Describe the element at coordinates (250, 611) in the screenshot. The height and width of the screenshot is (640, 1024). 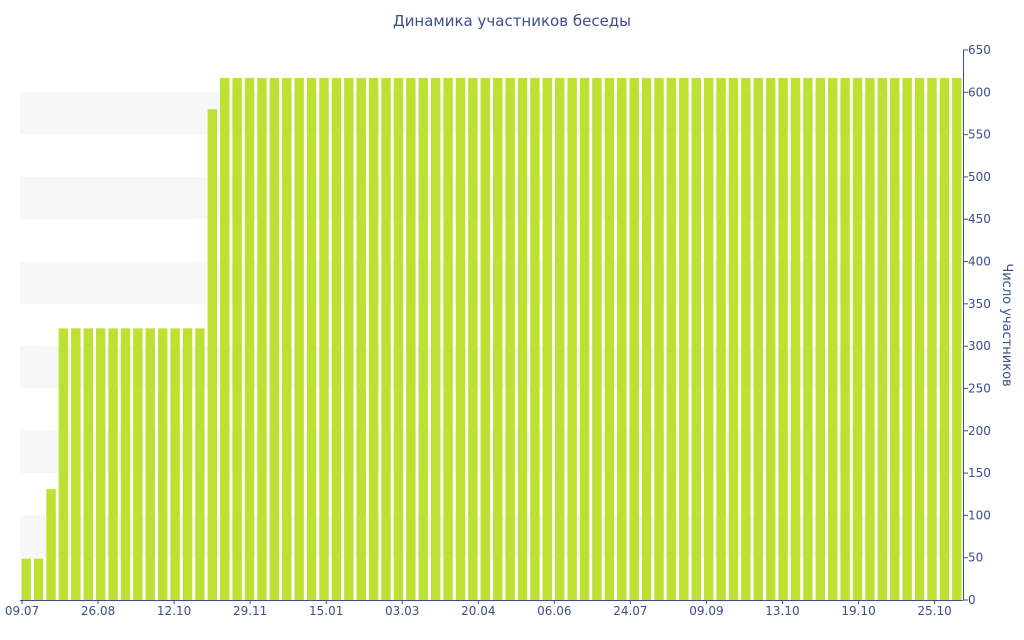
I see `x-tick-label: 29.11` at that location.